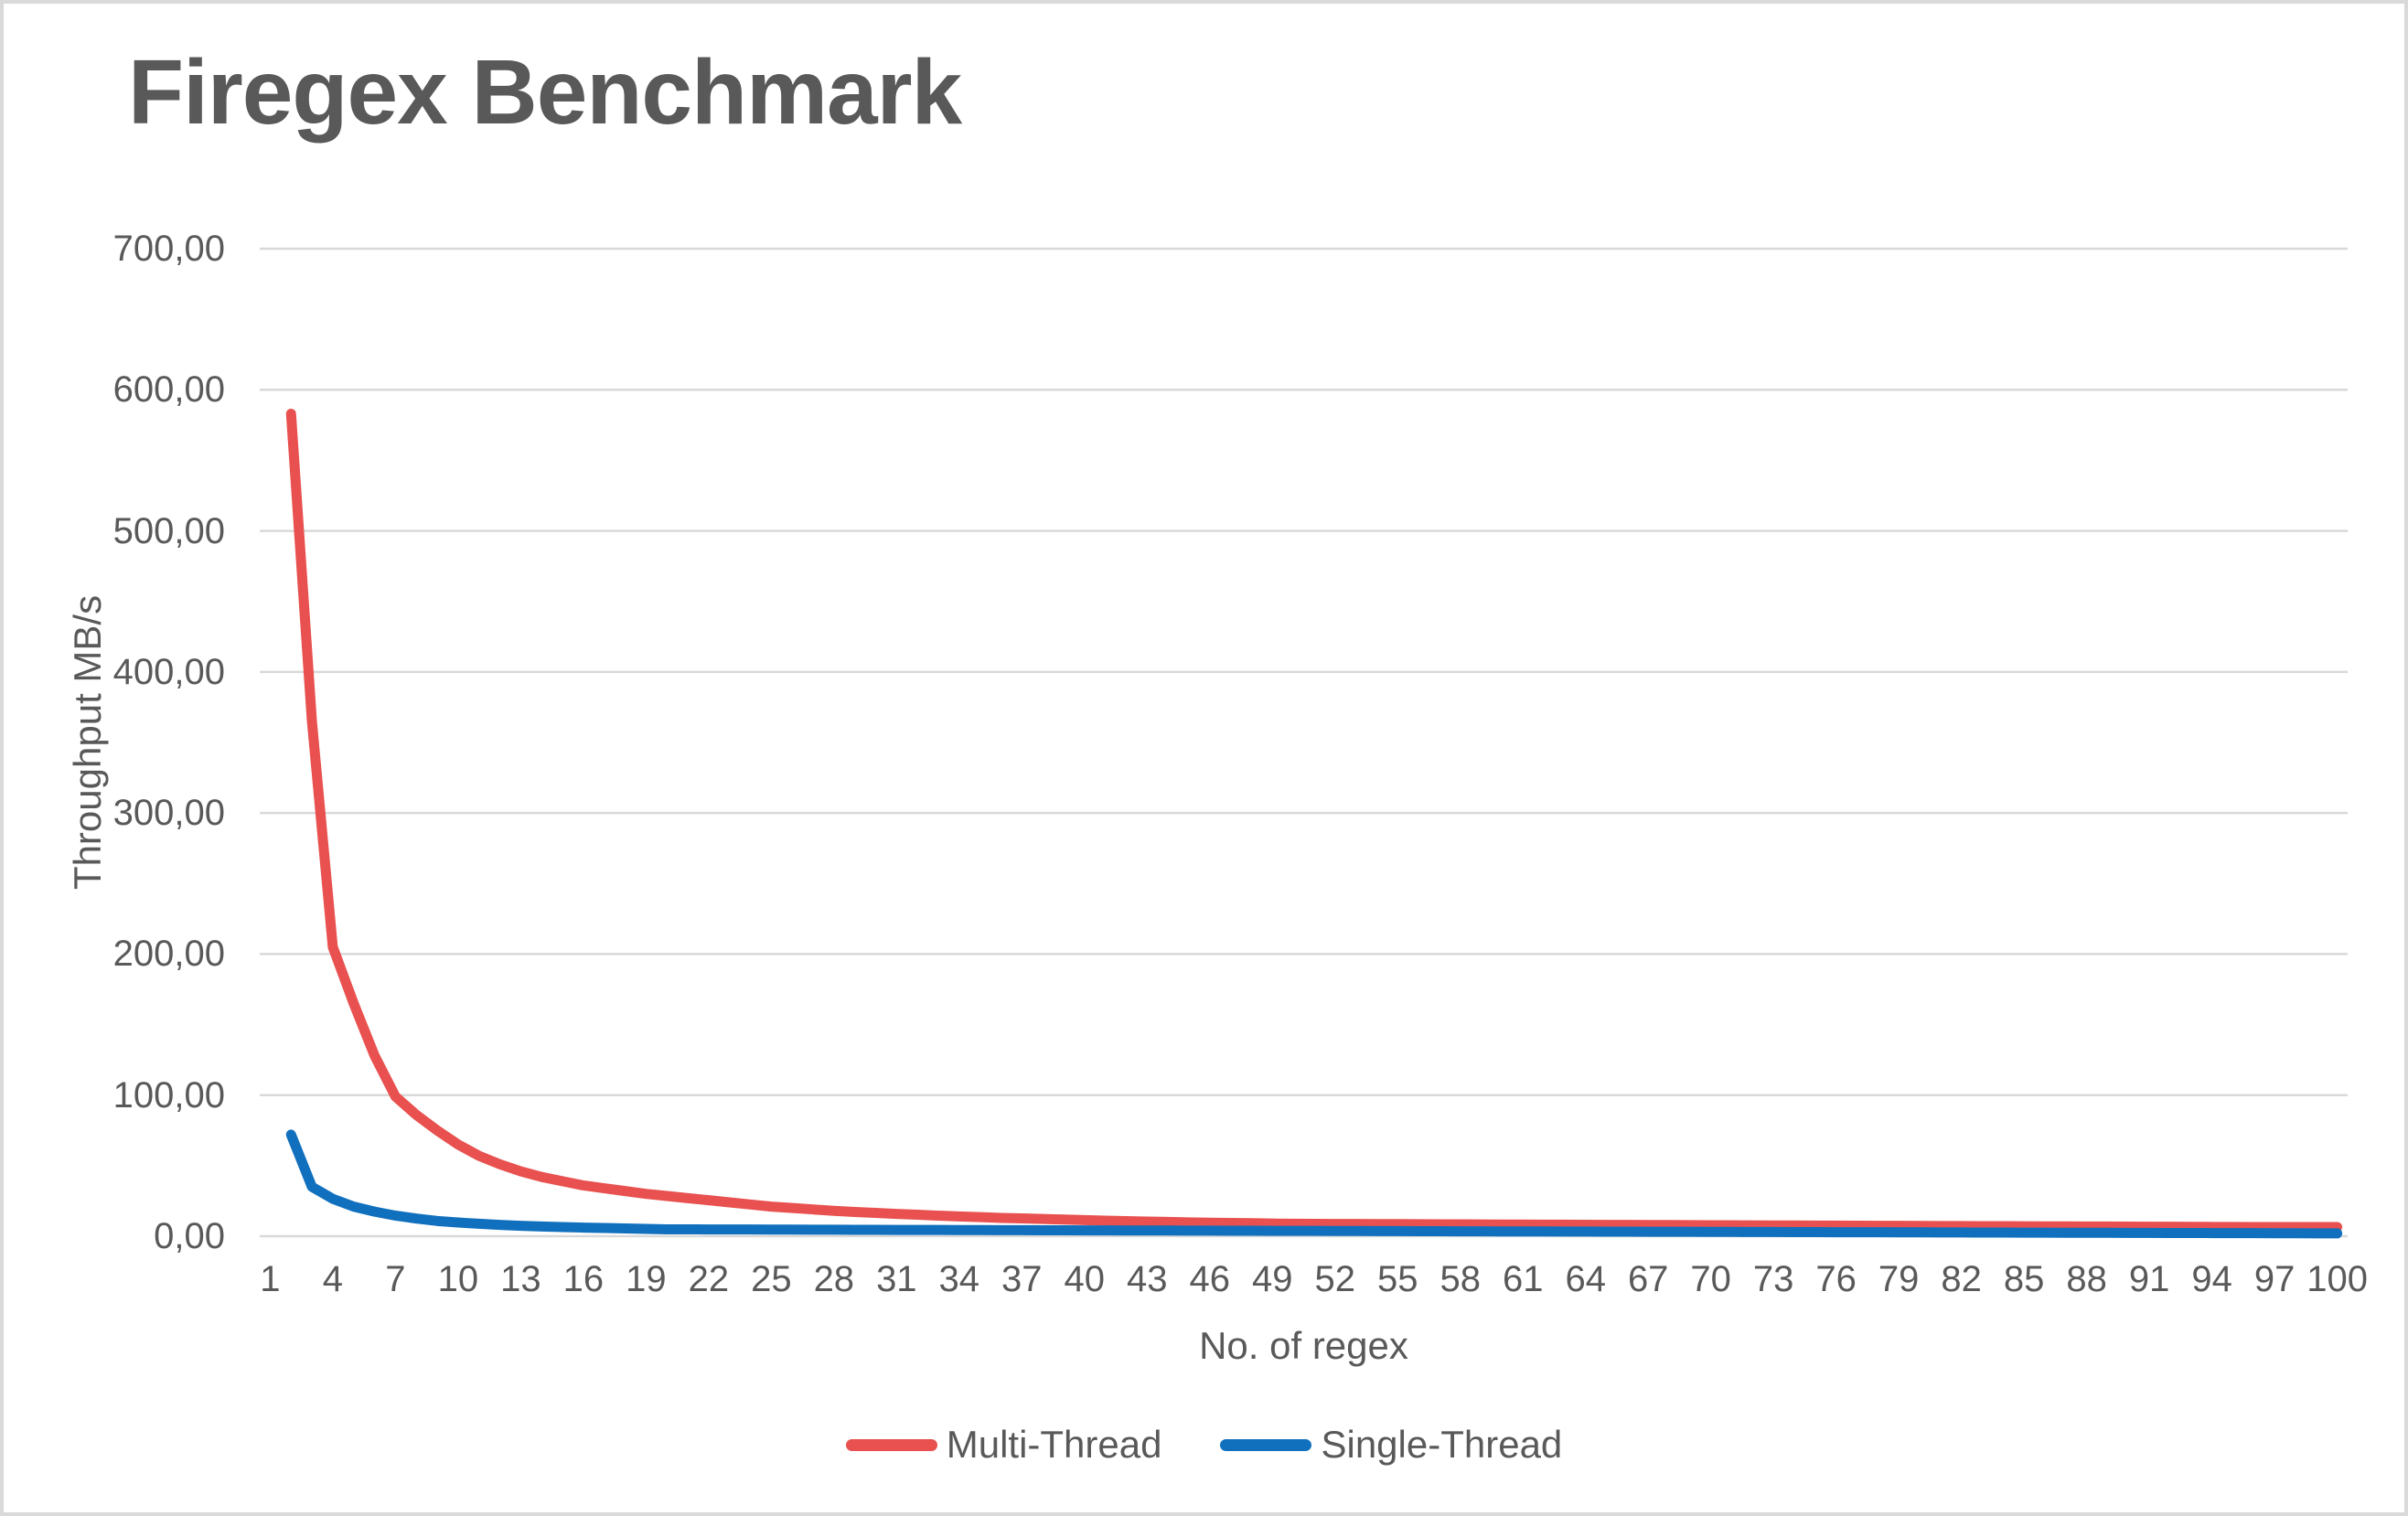 This screenshot has width=2408, height=1516. Describe the element at coordinates (1266, 1444) in the screenshot. I see `single-thread-line-swatch-icon` at that location.